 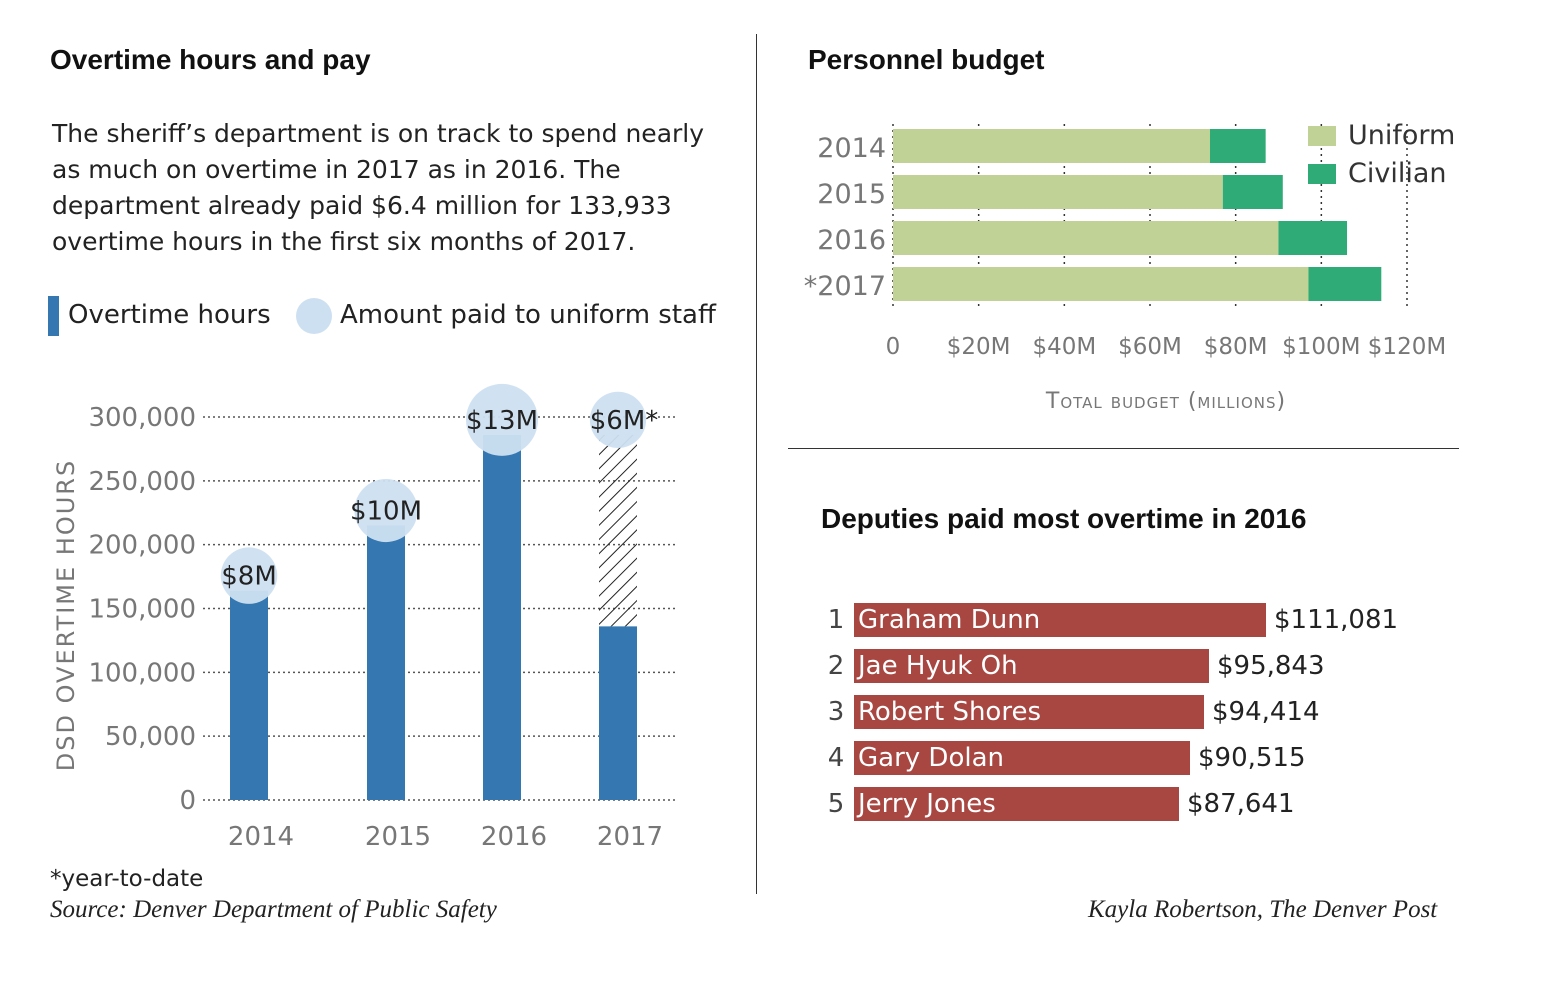 What do you see at coordinates (1263, 909) in the screenshot?
I see `credit-note: Kayla Robertson, The Denver Post` at bounding box center [1263, 909].